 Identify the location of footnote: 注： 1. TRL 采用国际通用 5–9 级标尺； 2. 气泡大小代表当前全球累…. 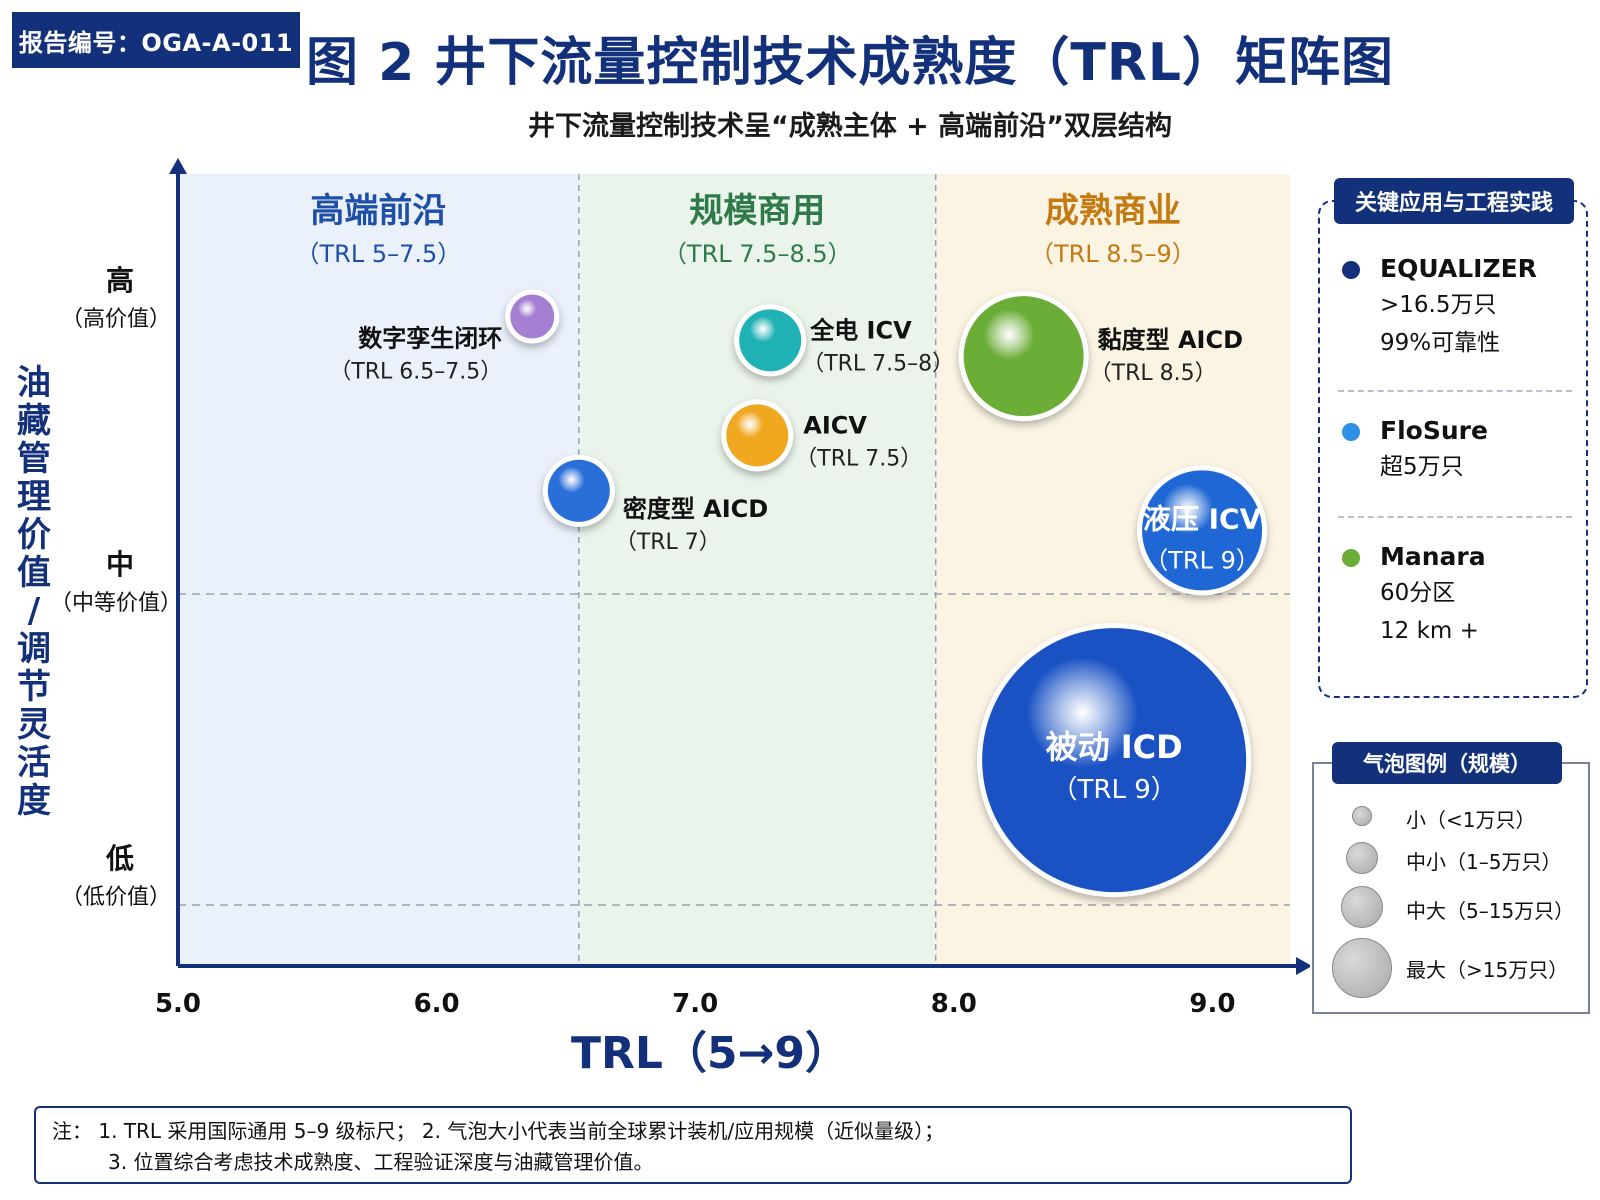
(693, 1145).